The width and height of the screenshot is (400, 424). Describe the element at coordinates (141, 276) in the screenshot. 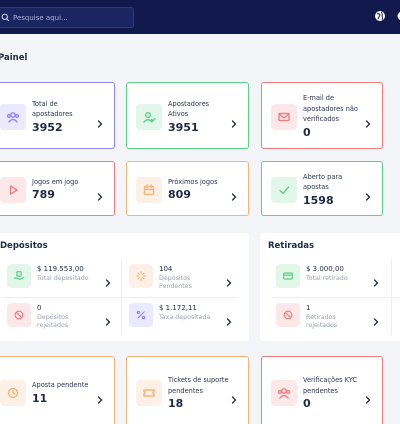

I see `spinner-icon` at that location.